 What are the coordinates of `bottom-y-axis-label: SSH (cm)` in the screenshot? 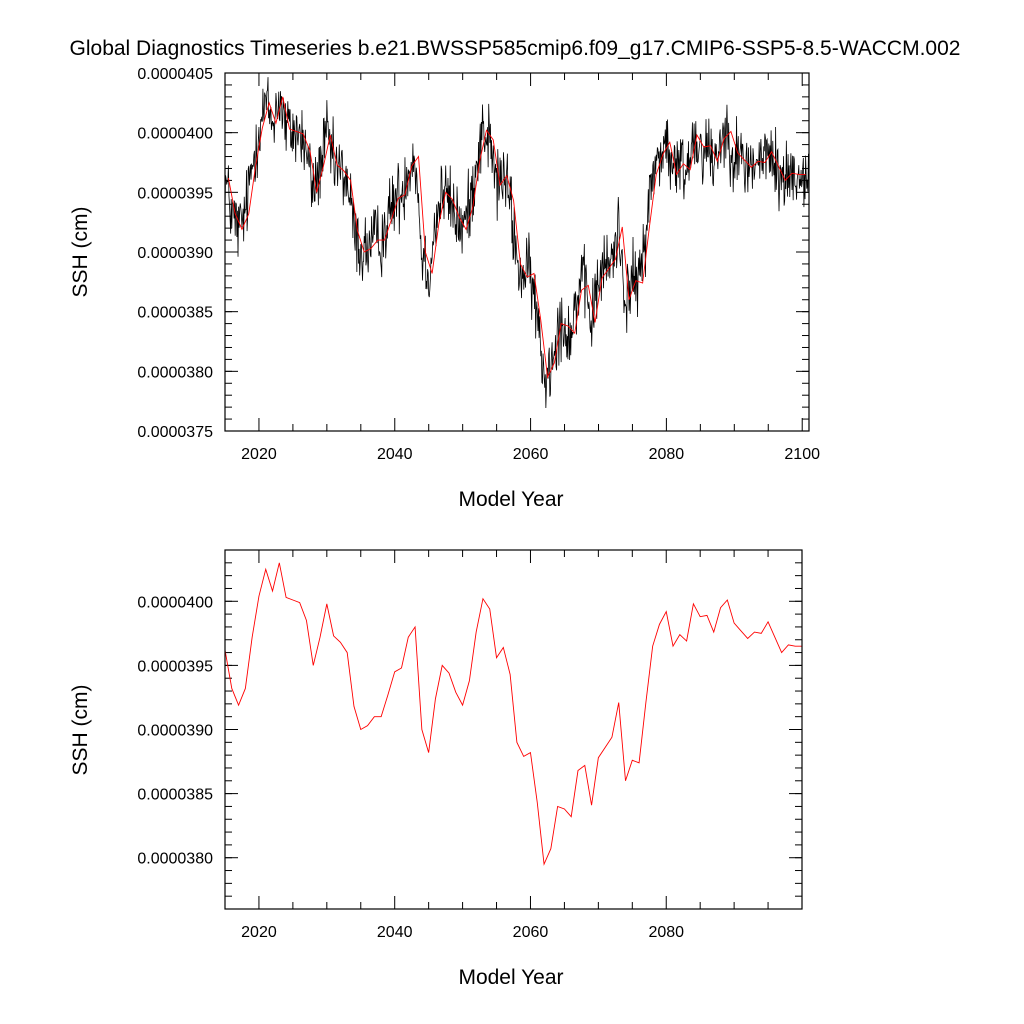 It's located at (80, 730).